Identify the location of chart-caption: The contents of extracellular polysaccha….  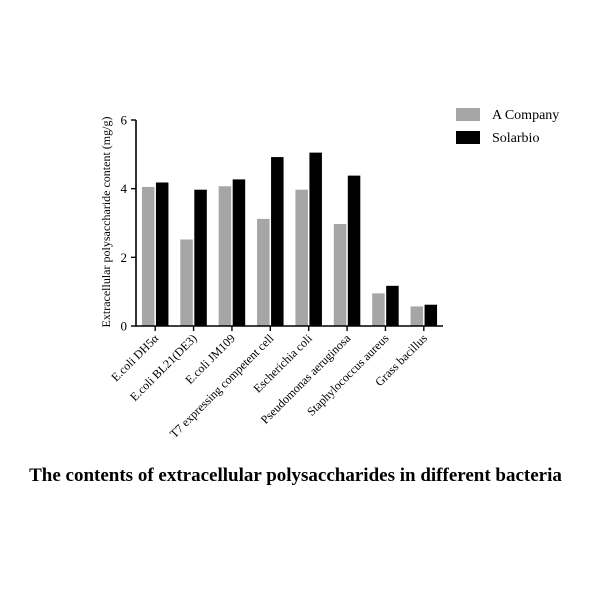
(295, 475).